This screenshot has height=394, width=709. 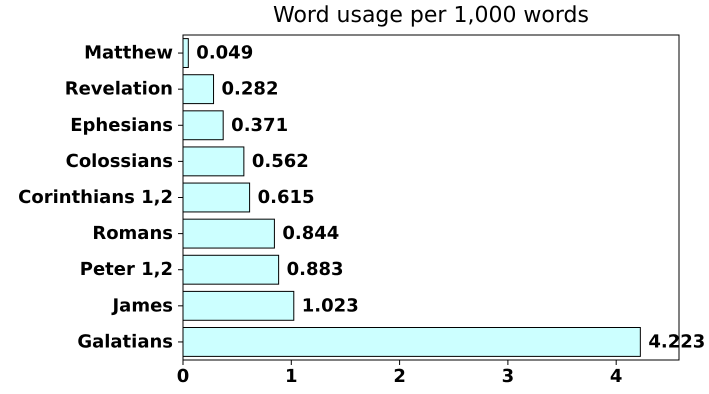 What do you see at coordinates (128, 53) in the screenshot?
I see `y-tick-label: Matthew` at bounding box center [128, 53].